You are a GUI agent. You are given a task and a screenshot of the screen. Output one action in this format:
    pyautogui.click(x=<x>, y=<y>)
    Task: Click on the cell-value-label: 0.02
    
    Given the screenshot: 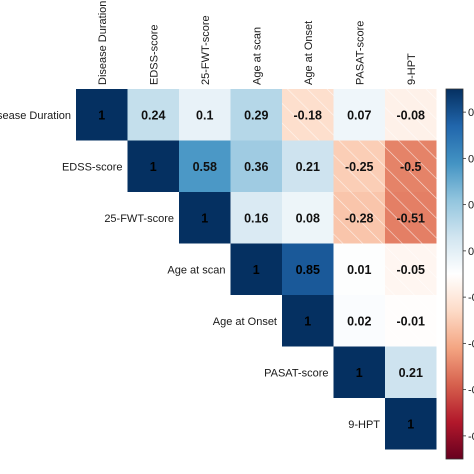 What is the action you would take?
    pyautogui.click(x=359, y=321)
    